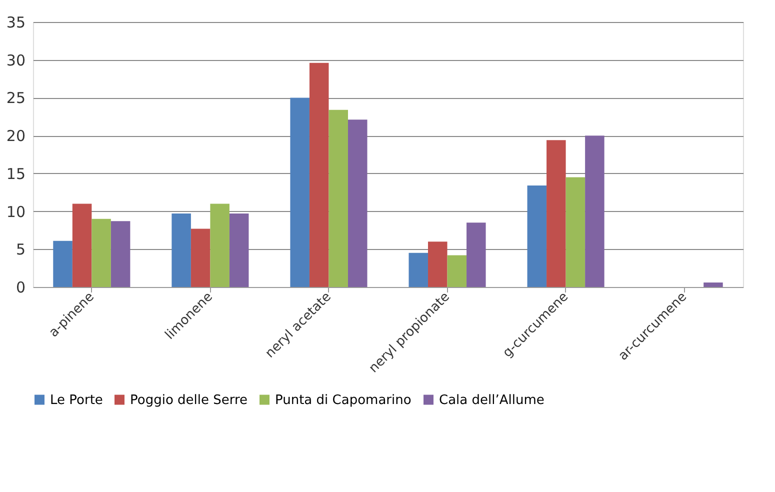 This screenshot has width=775, height=492. Describe the element at coordinates (491, 400) in the screenshot. I see `legend-label: Cala dell’Allume` at that location.